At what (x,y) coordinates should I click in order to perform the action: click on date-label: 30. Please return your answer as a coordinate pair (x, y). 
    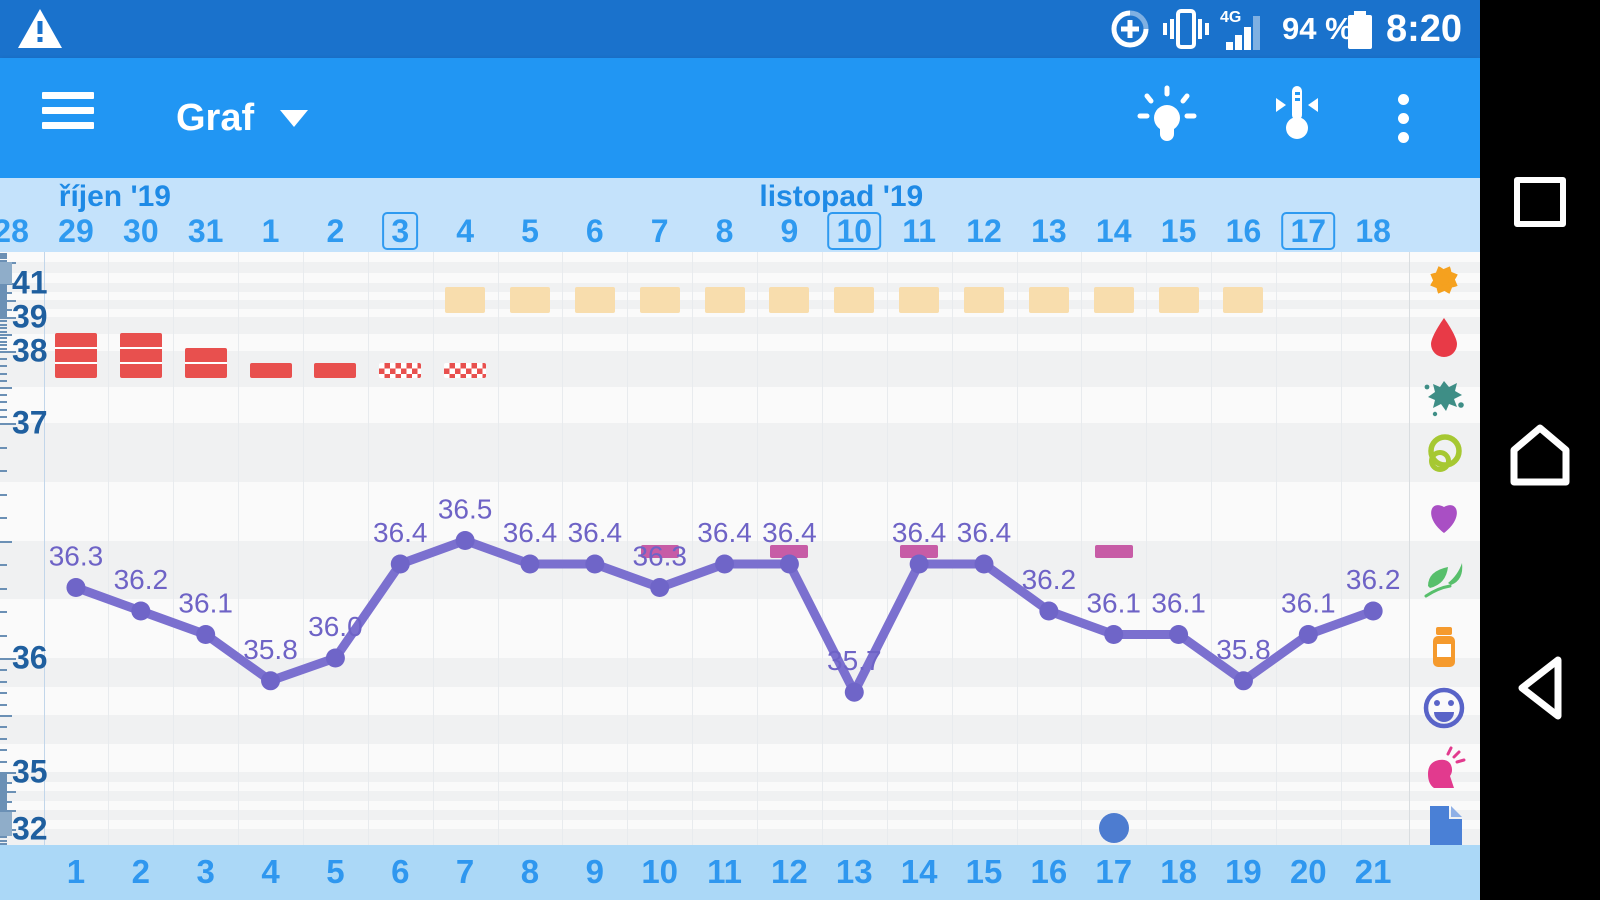
    Looking at the image, I should click on (141, 231).